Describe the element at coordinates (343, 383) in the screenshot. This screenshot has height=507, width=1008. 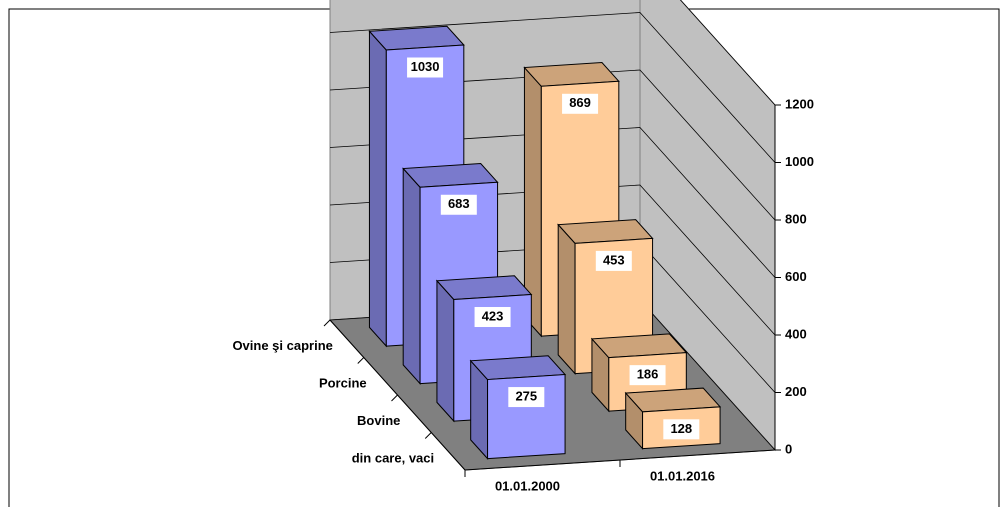
I see `category-label: Porcine` at that location.